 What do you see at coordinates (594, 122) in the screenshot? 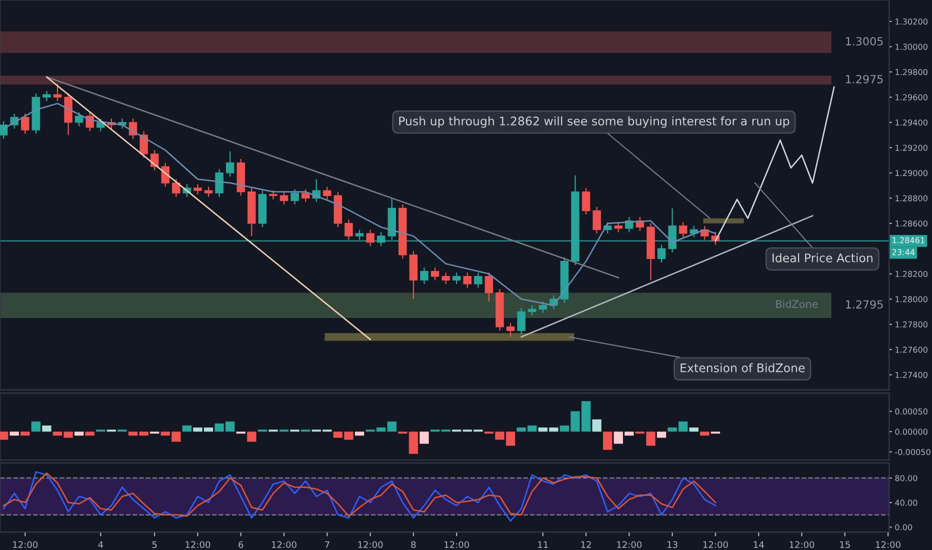
I see `annotation: Push up through 1.2862 will see some buying interest for a run up` at bounding box center [594, 122].